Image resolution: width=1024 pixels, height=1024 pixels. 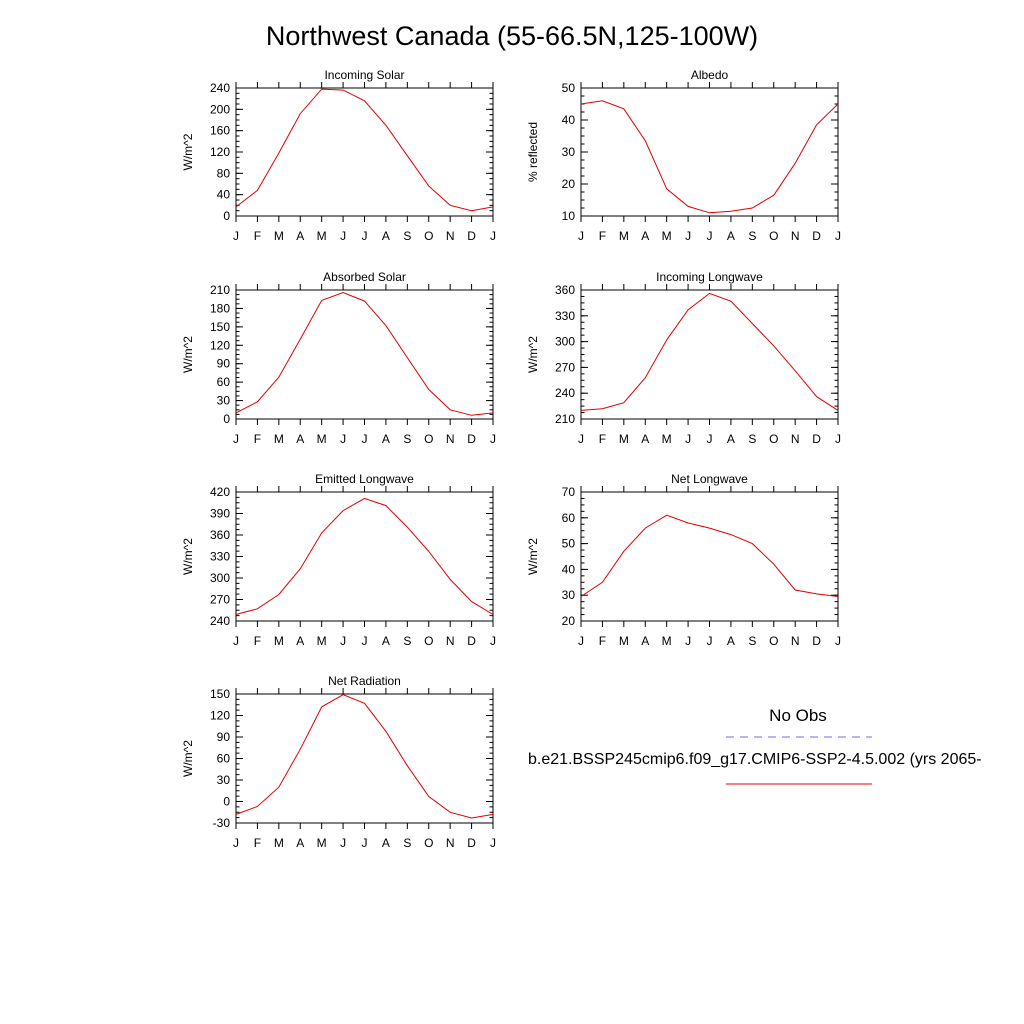 What do you see at coordinates (222, 823) in the screenshot?
I see `y-tick-label: -30` at bounding box center [222, 823].